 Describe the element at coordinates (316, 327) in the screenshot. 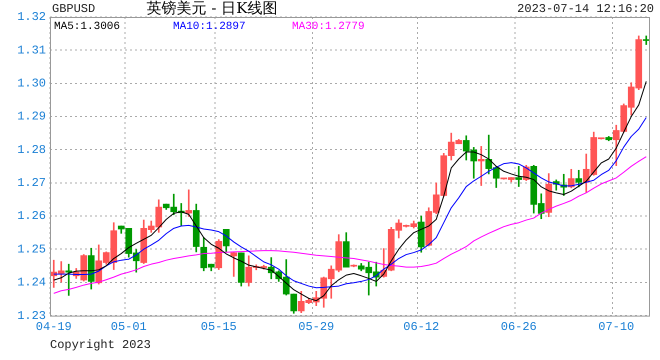

I see `x-tick-label: 05-29` at that location.